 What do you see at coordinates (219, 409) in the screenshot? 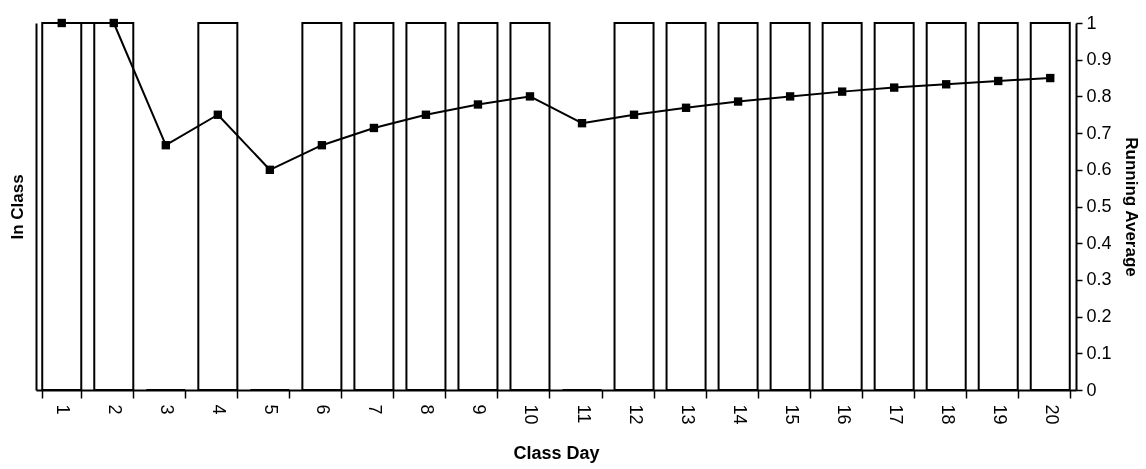
I see `x-tick-label: 4` at bounding box center [219, 409].